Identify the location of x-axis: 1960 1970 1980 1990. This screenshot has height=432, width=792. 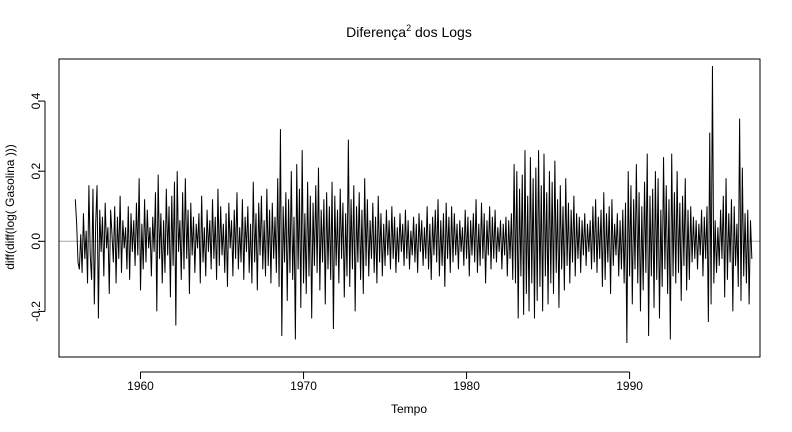
(385, 382).